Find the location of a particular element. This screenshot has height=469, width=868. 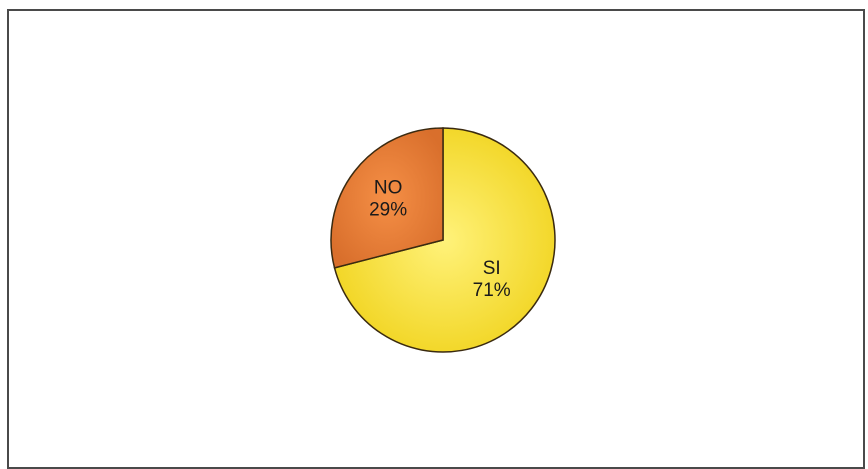

slice-category-no: NO is located at coordinates (388, 187).